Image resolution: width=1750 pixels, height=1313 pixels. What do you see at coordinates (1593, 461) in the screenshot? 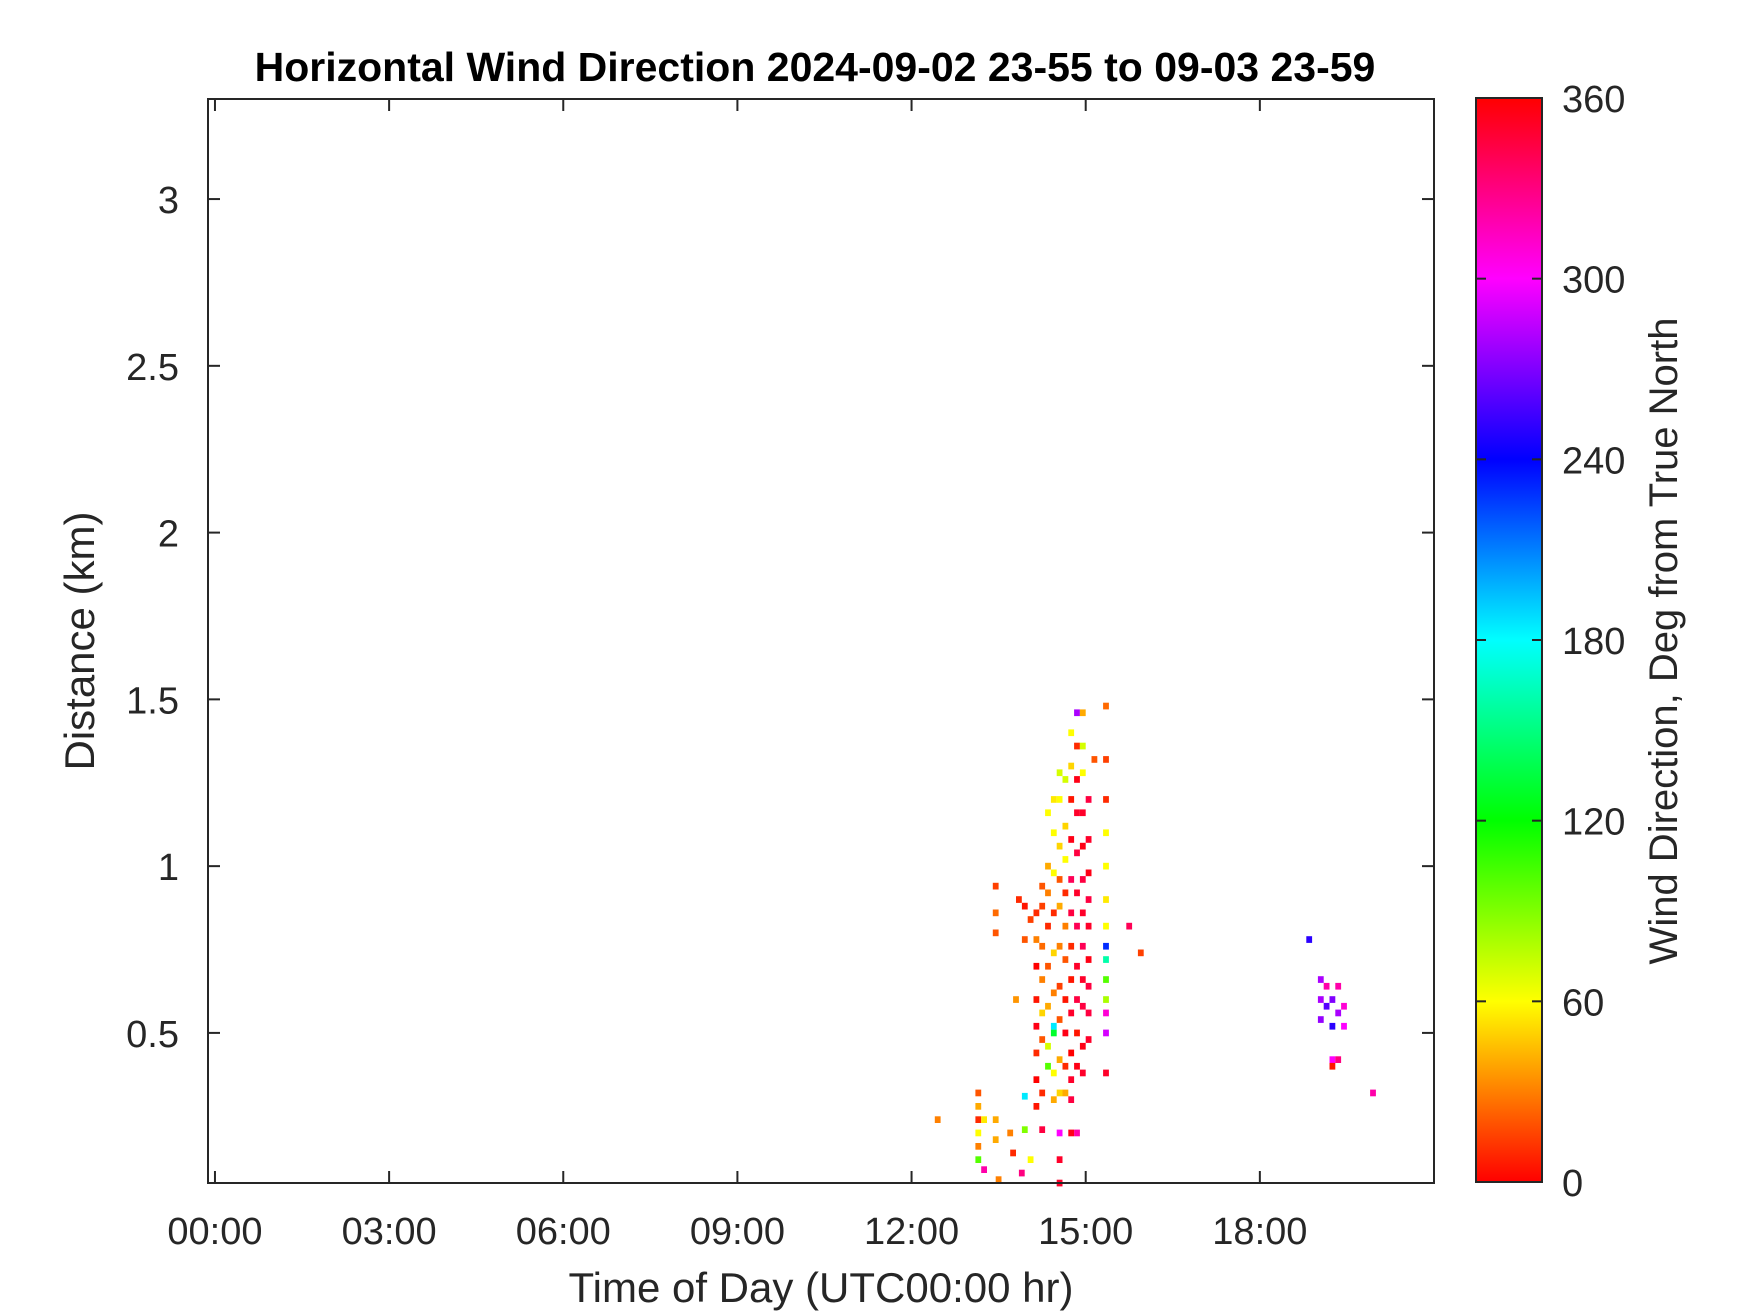
I see `colorbar-tick-label: 240` at bounding box center [1593, 461].